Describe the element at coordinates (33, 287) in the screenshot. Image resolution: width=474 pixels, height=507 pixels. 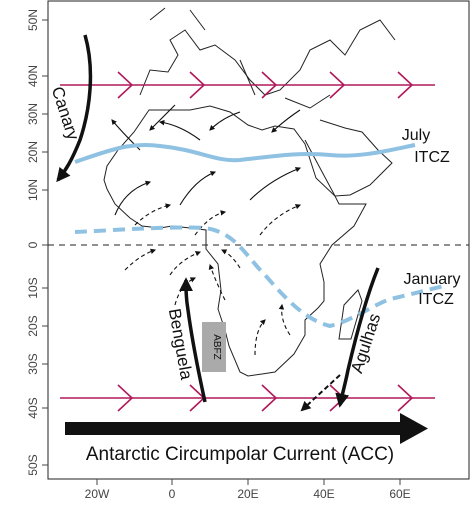
I see `y-tick-label: 10S` at that location.